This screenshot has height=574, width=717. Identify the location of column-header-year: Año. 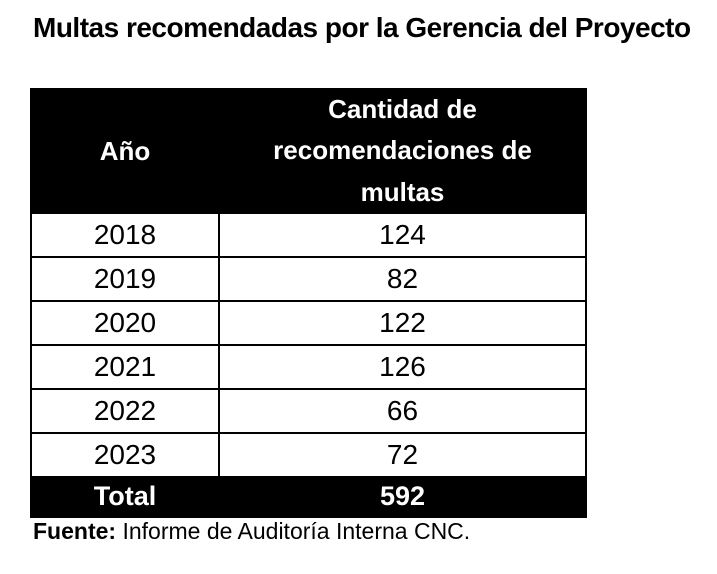
(126, 151).